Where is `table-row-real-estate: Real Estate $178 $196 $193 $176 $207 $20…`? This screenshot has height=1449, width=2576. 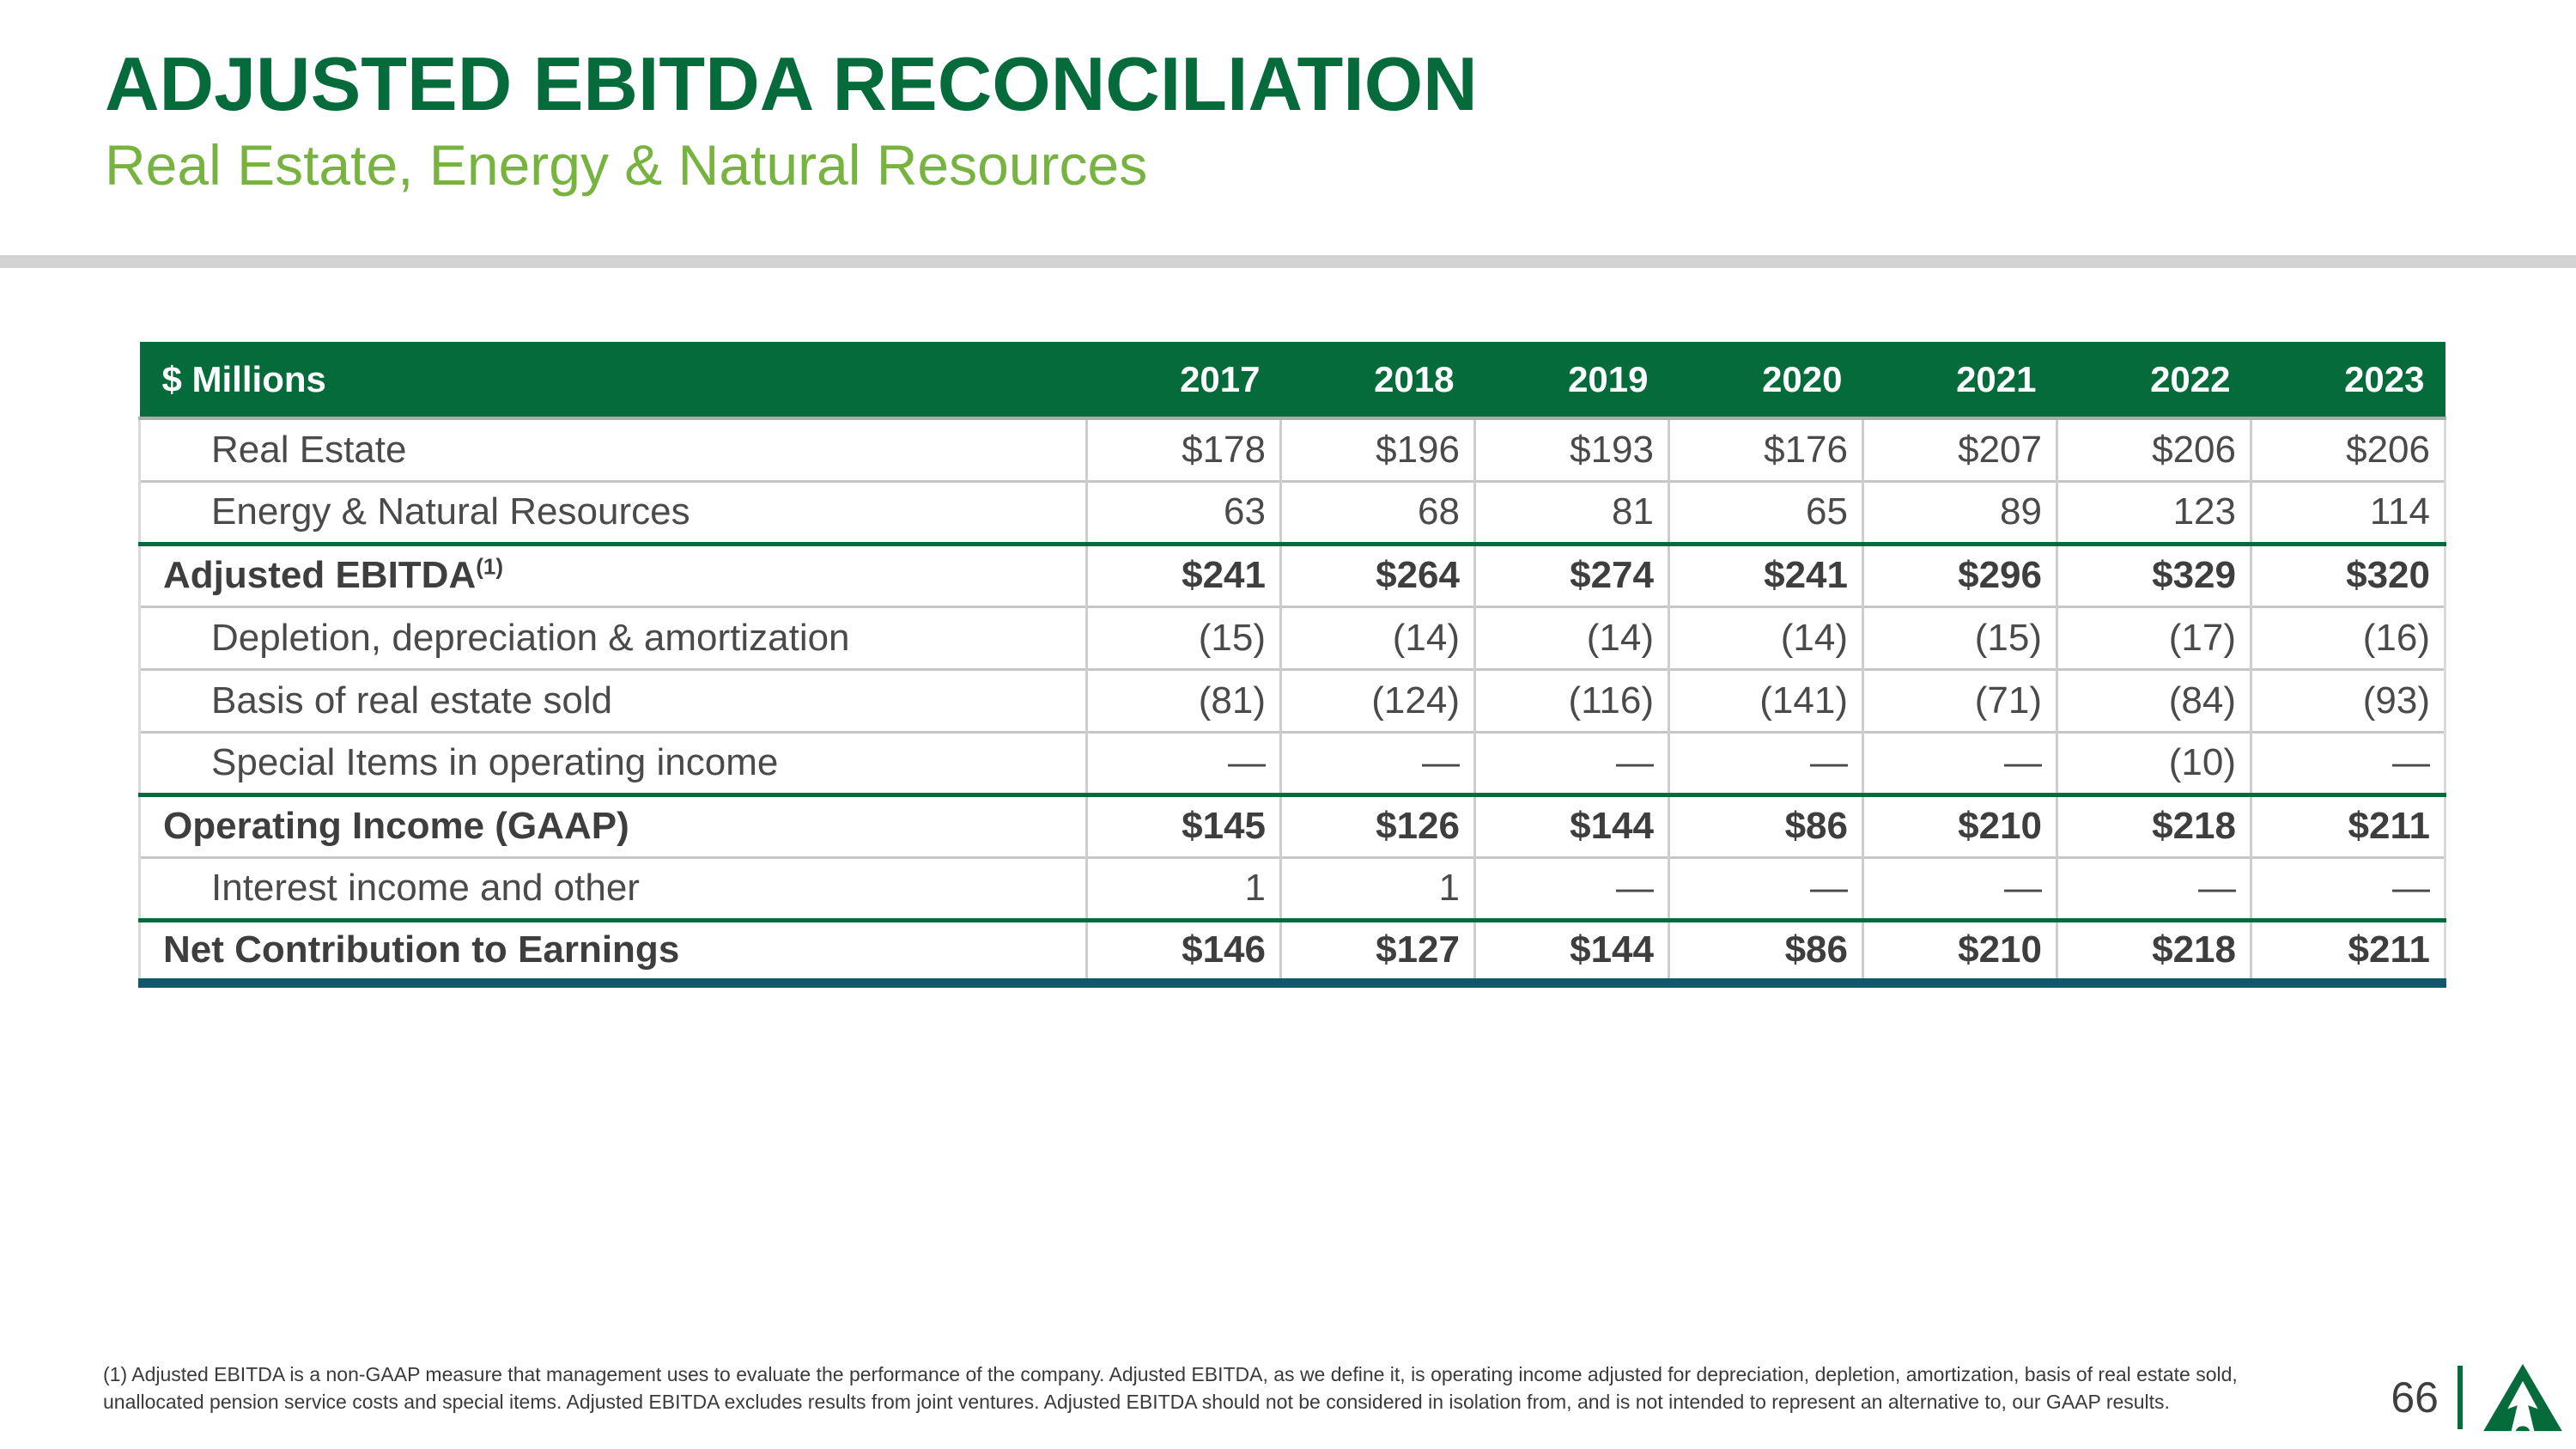
table-row-real-estate: Real Estate $178 $196 $193 $176 $207 $20… is located at coordinates (1292, 449).